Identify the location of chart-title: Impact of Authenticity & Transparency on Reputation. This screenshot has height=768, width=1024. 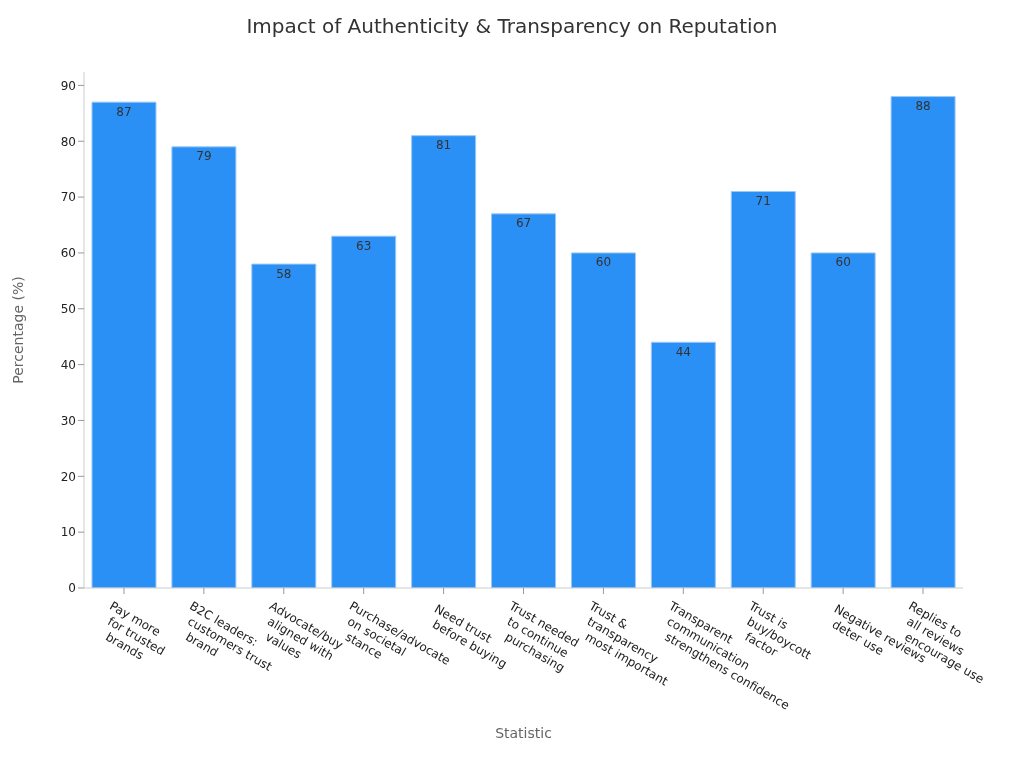
(512, 27).